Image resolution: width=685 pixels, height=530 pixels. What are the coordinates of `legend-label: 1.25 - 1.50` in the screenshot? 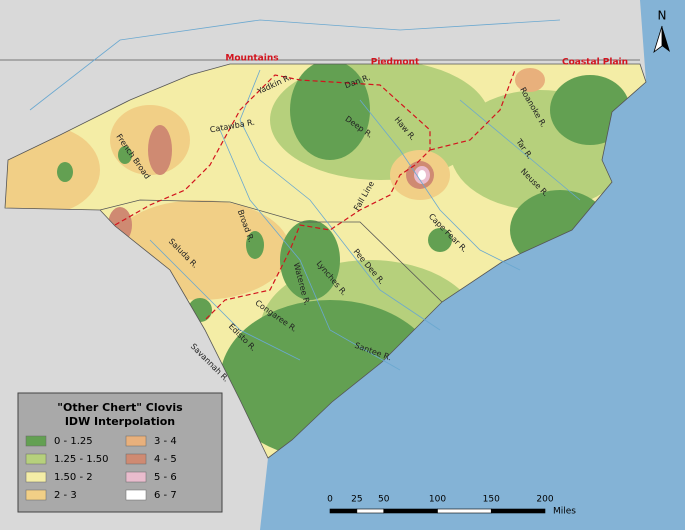 It's located at (81, 459).